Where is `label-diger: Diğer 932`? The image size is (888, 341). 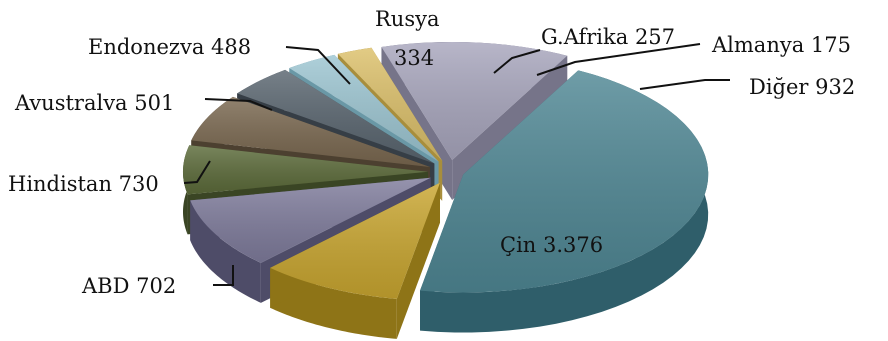 label-diger: Diğer 932 is located at coordinates (802, 87).